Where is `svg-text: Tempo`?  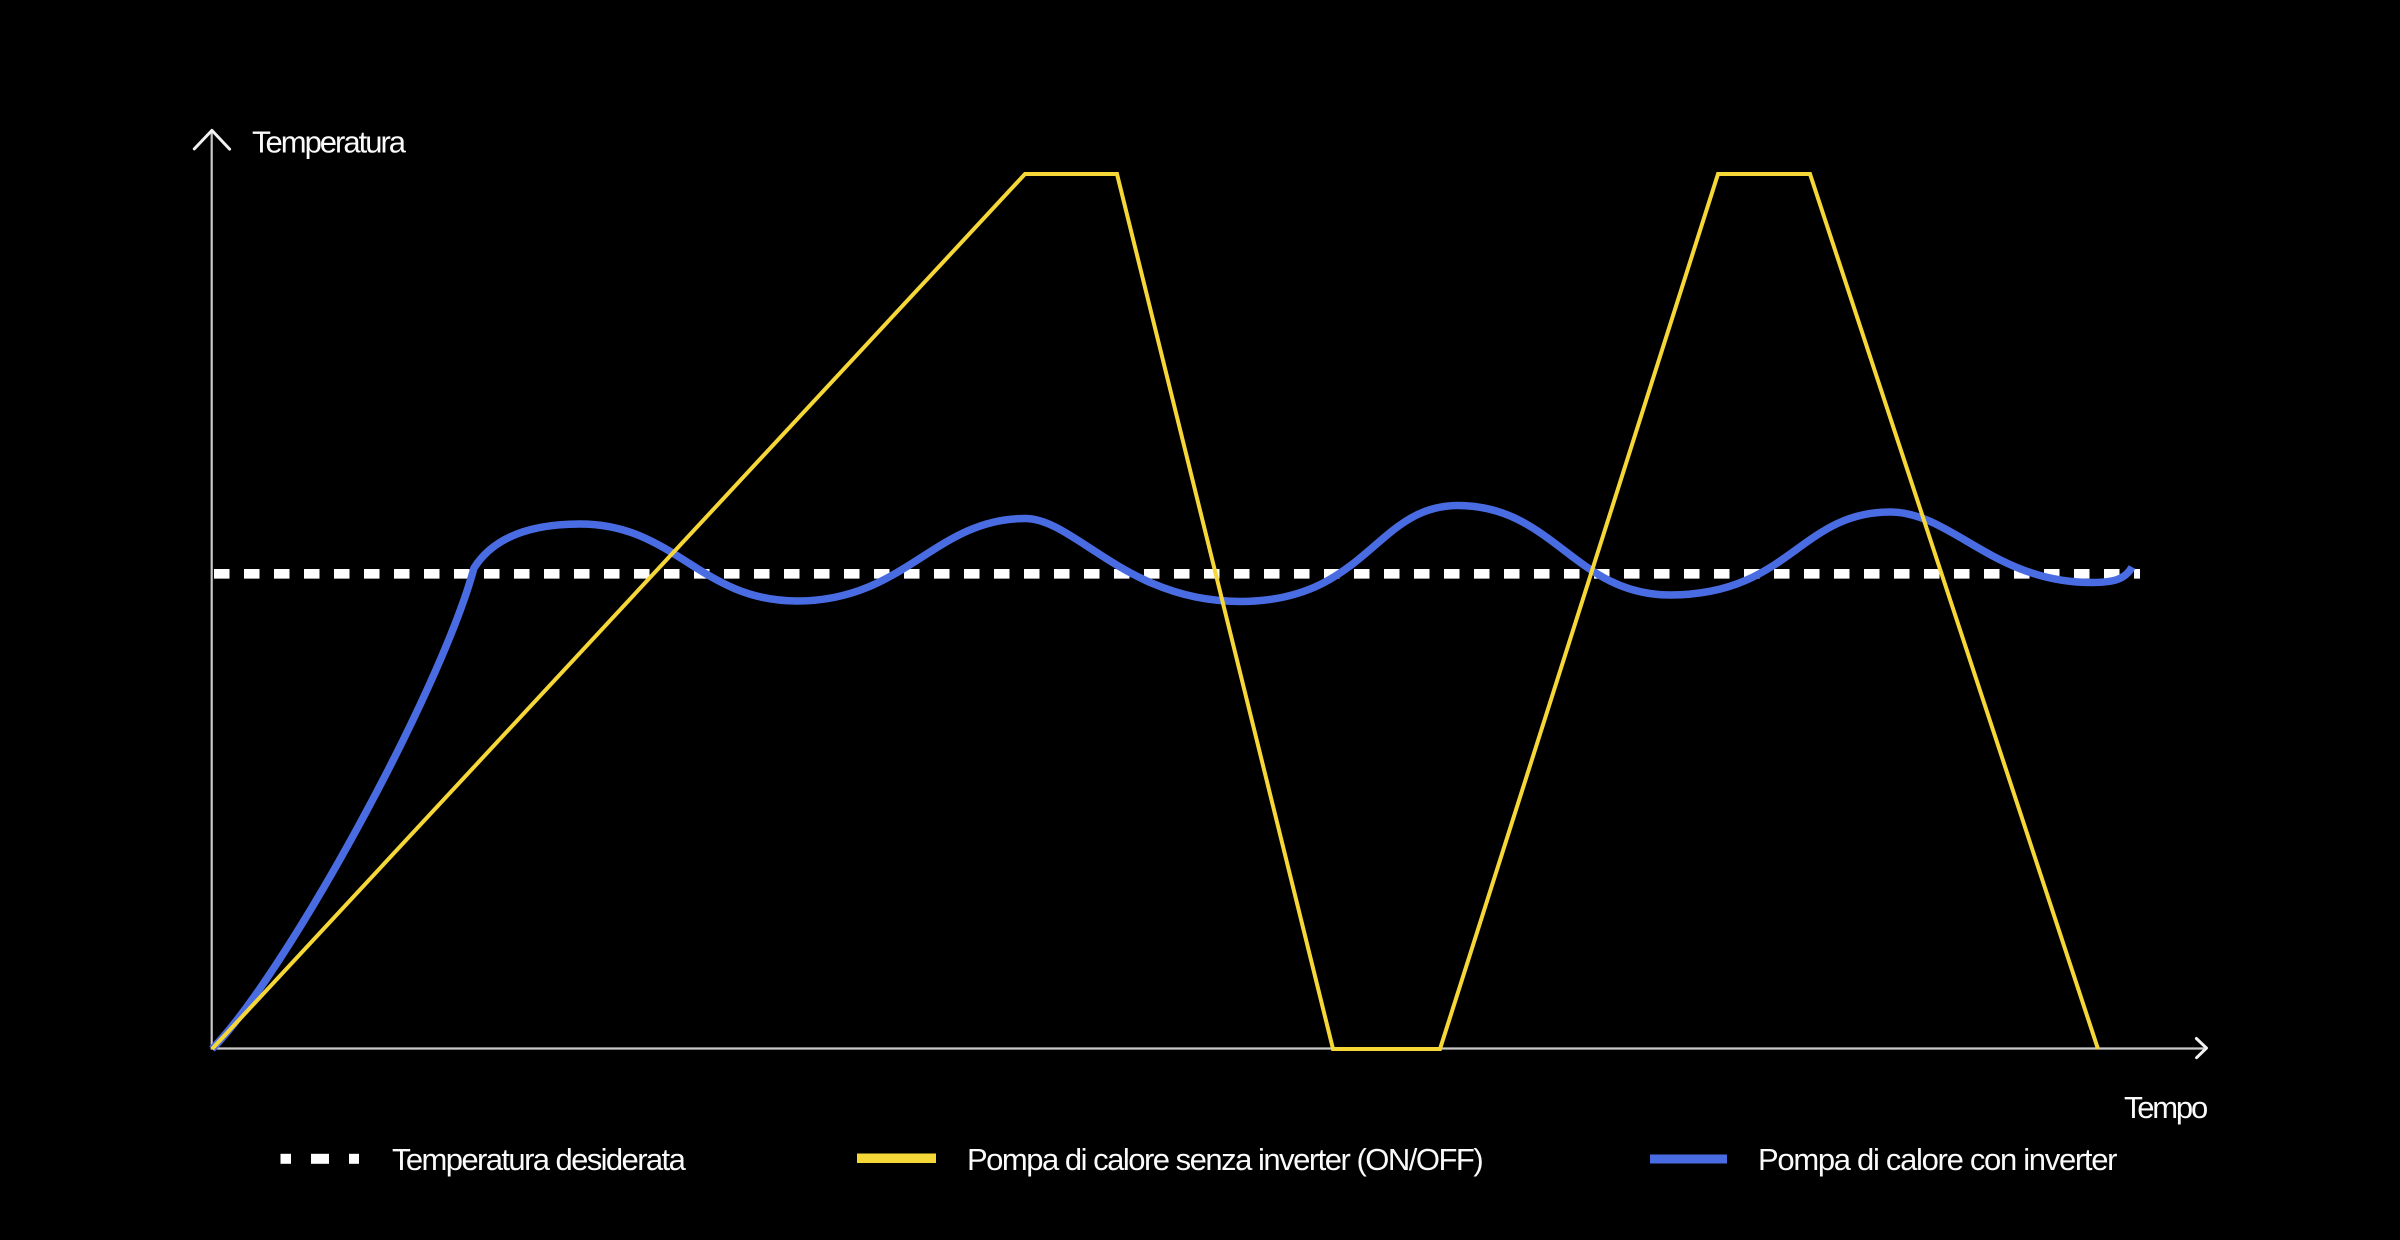
svg-text: Tempo is located at coordinates (2165, 1107).